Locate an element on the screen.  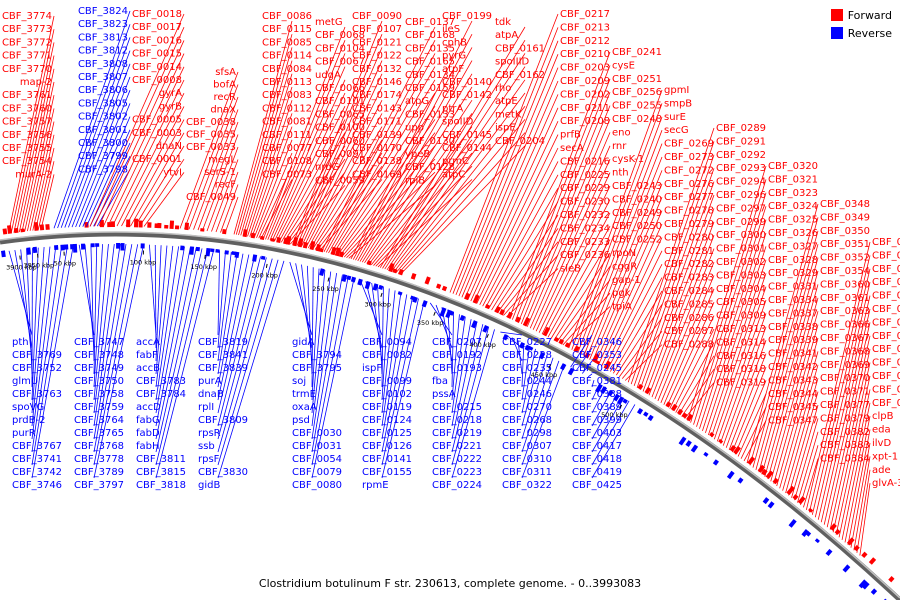
gene-label: CBF_0245 is located at coordinates (597, 368).